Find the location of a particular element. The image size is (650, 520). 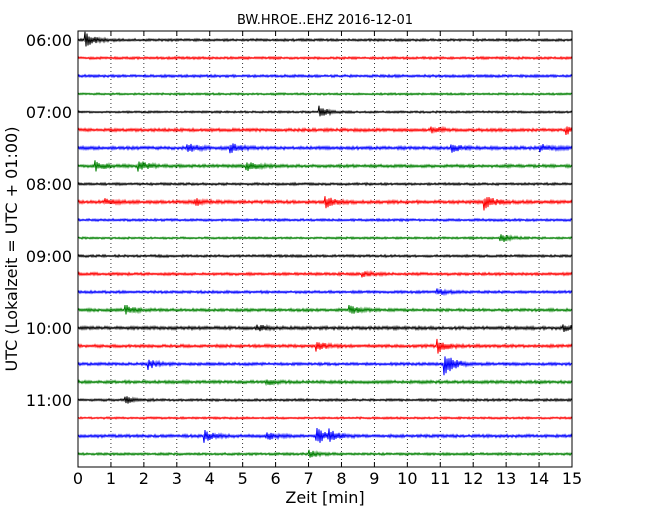

x-axis-label: Zeit [min] is located at coordinates (324, 497).